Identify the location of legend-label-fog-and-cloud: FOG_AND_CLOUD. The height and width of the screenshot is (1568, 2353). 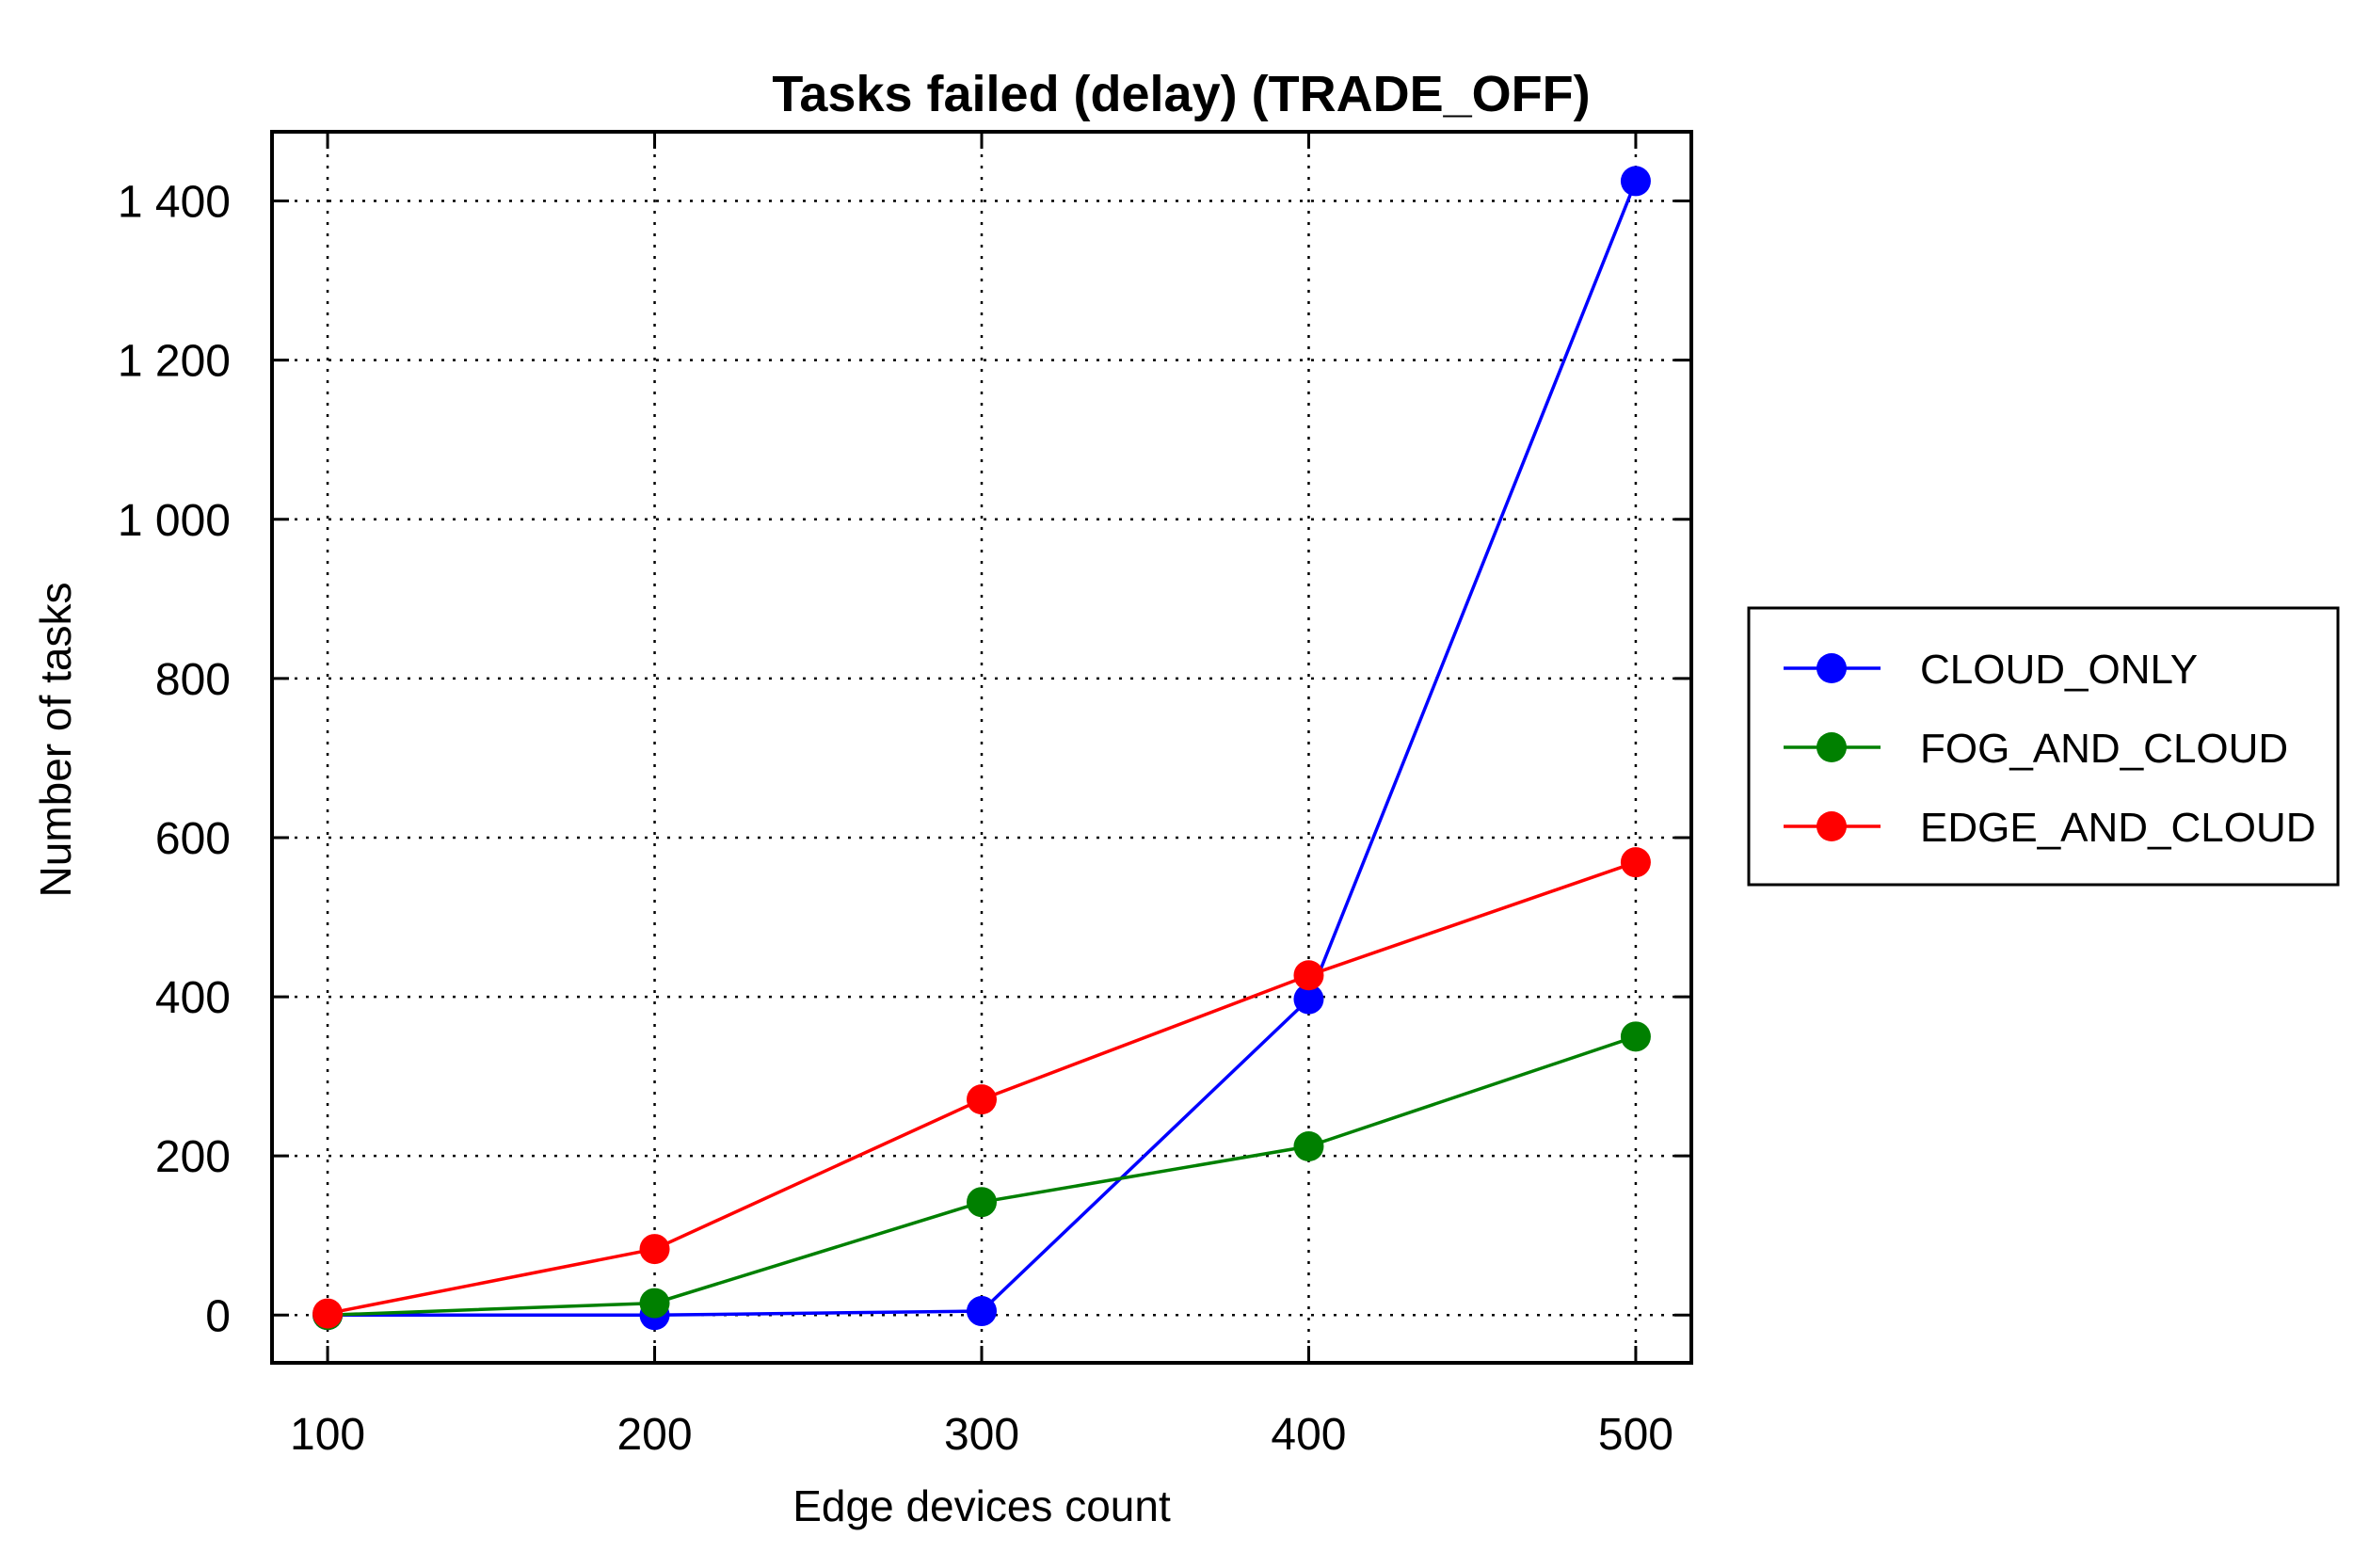
(2104, 749).